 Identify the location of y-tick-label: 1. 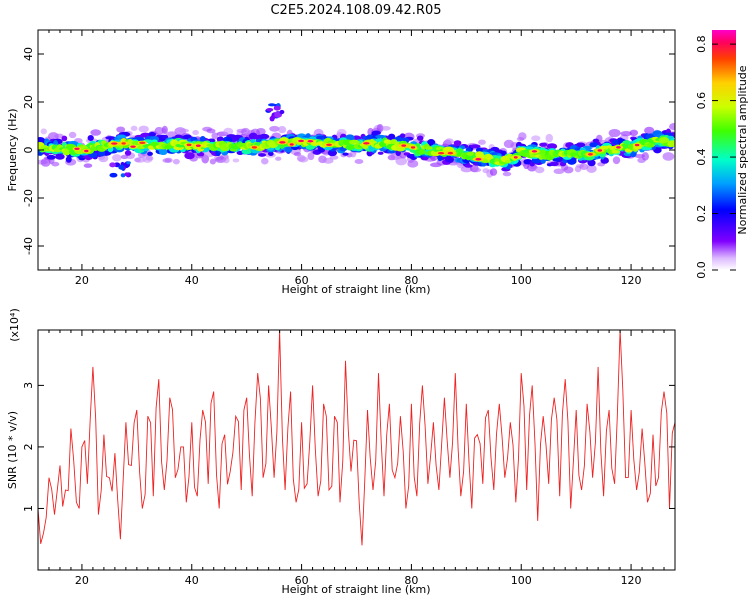
(28, 508).